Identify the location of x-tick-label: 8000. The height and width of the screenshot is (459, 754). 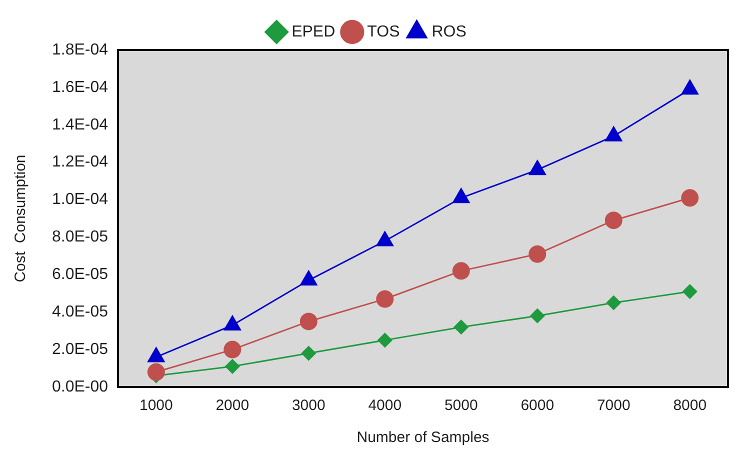
(690, 405).